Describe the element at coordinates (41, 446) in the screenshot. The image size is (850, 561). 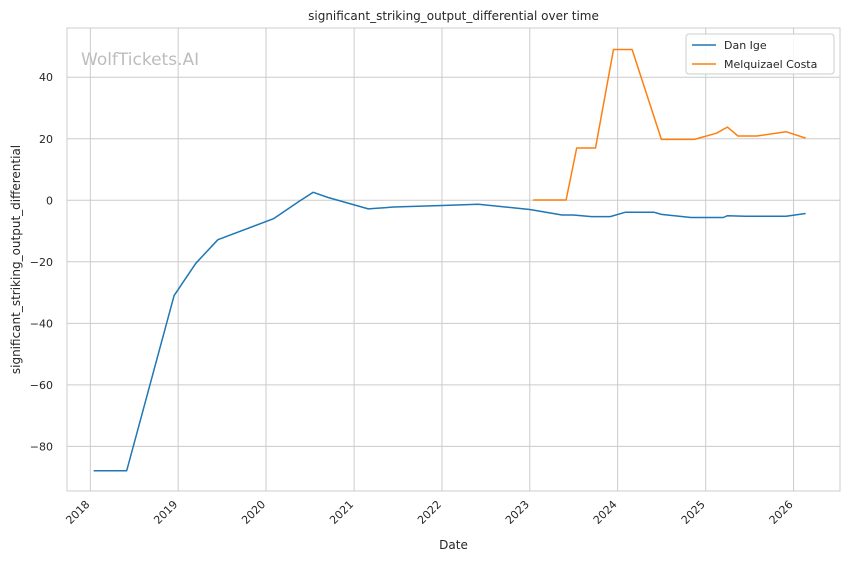
I see `y-tick-label: −80` at that location.